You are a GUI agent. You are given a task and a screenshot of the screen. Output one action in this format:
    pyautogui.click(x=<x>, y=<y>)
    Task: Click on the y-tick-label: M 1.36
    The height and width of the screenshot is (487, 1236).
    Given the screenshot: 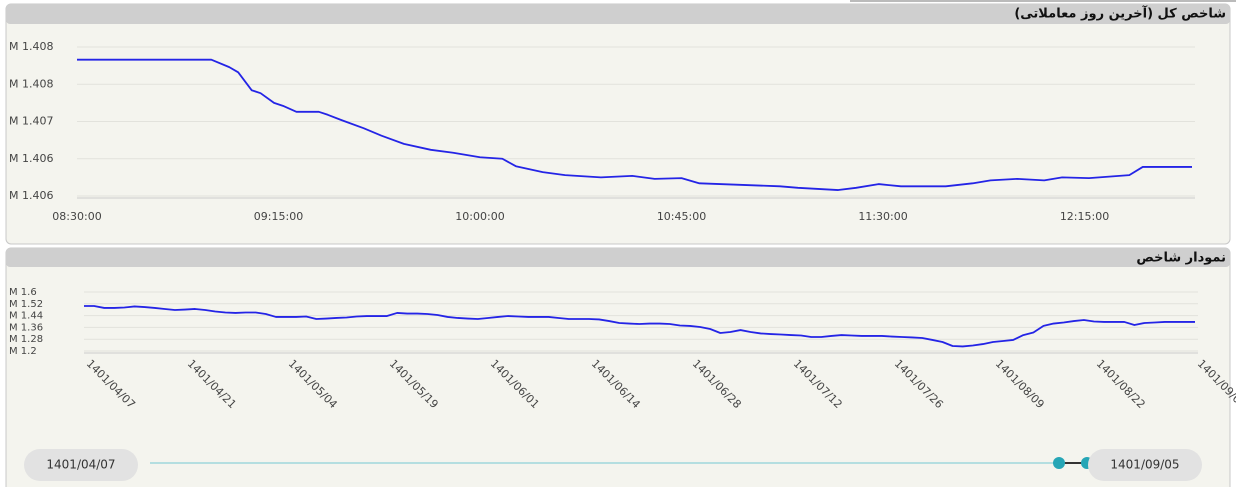 What is the action you would take?
    pyautogui.click(x=26, y=327)
    